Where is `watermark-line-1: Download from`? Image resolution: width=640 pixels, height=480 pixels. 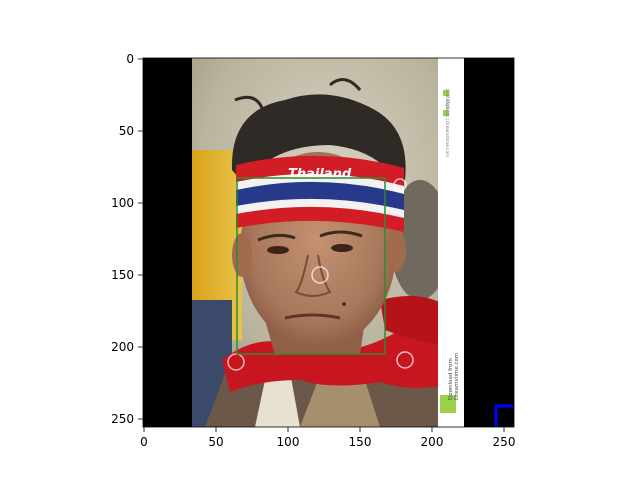
watermark-line-1: Download from is located at coordinates (451, 379).